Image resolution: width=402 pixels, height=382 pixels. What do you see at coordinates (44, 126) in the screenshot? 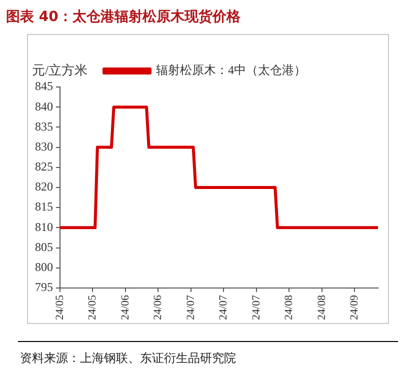
I see `y-tick-label: 835` at bounding box center [44, 126].